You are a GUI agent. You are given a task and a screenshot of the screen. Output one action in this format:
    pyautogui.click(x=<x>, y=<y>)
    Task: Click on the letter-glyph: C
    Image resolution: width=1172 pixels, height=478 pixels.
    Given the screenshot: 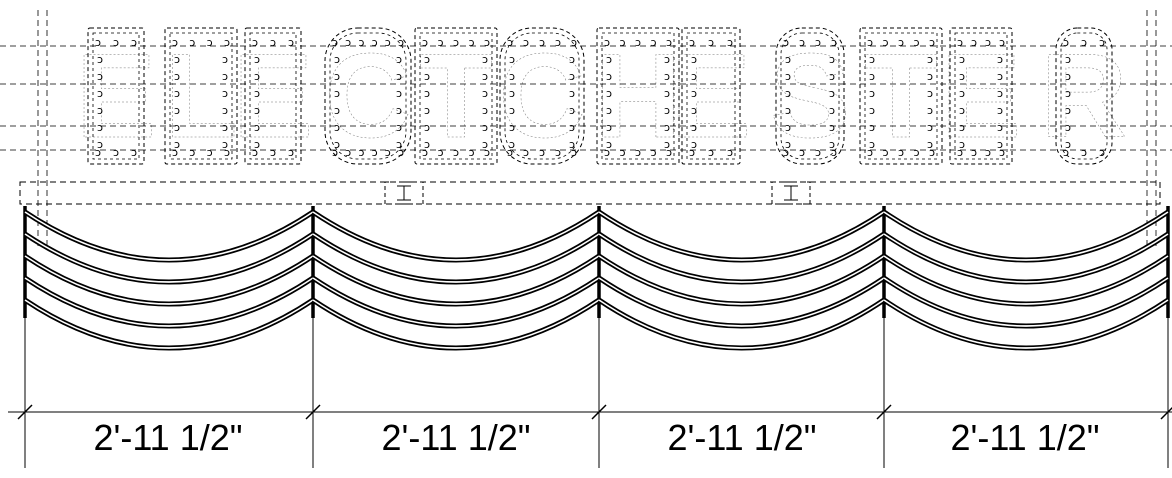 What is the action you would take?
    pyautogui.click(x=368, y=96)
    